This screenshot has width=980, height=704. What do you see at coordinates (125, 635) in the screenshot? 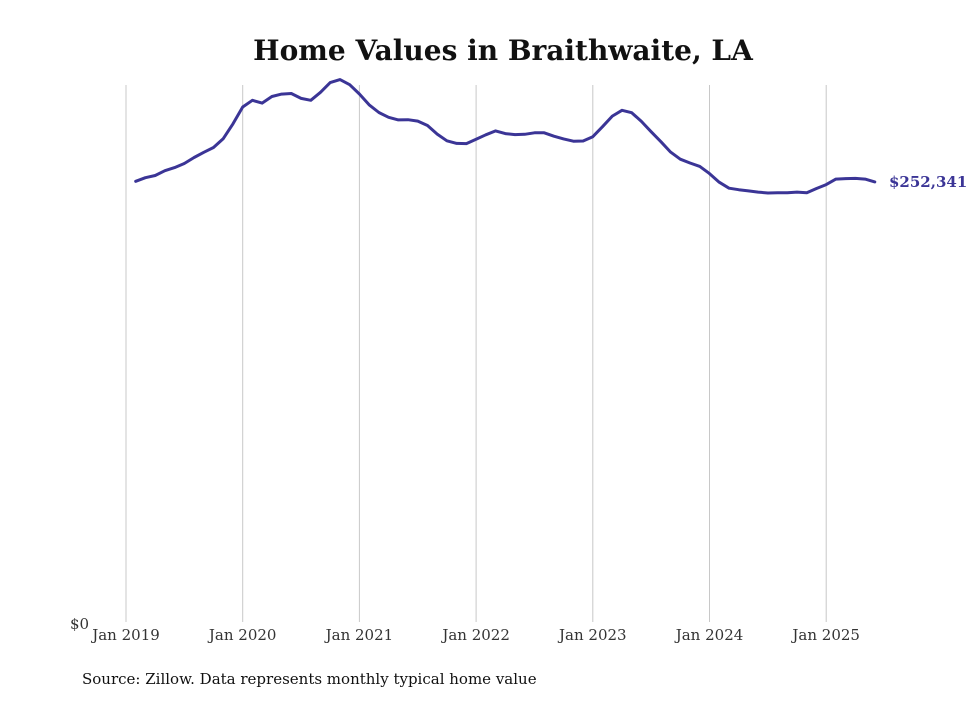
I see `x-tick-label: Jan 2019` at bounding box center [125, 635].